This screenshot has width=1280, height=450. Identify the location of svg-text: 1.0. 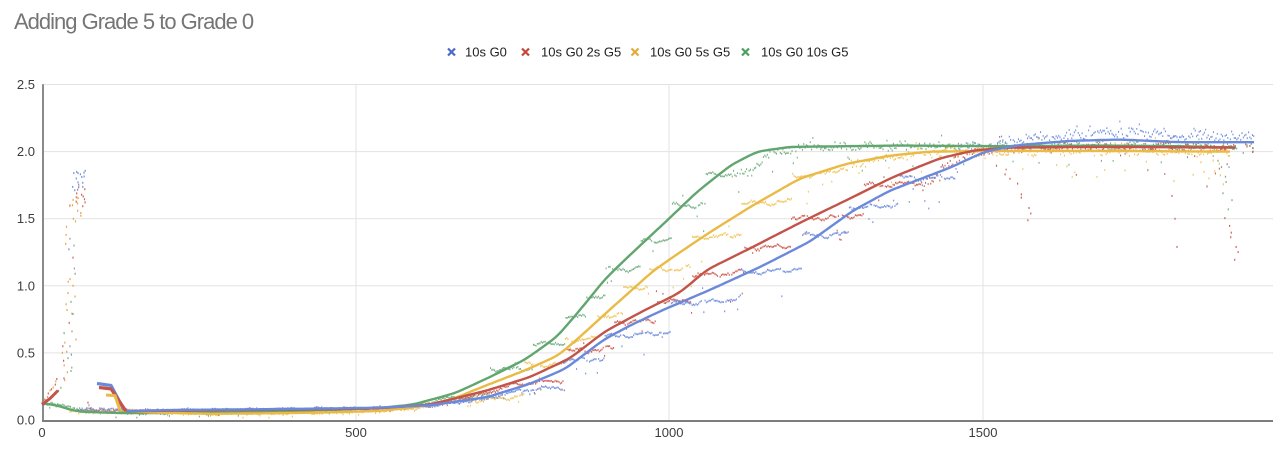
(26, 285).